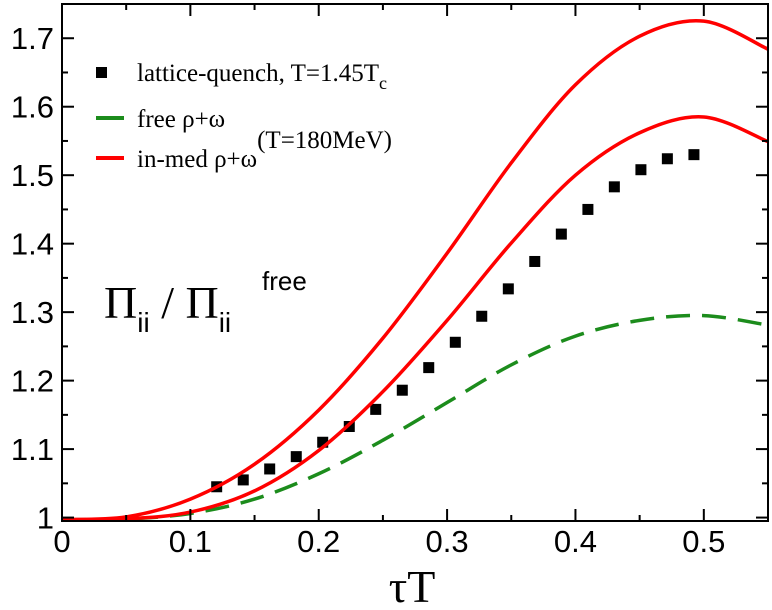 This screenshot has height=610, width=772. I want to click on y-tick-label: 1.6, so click(32, 107).